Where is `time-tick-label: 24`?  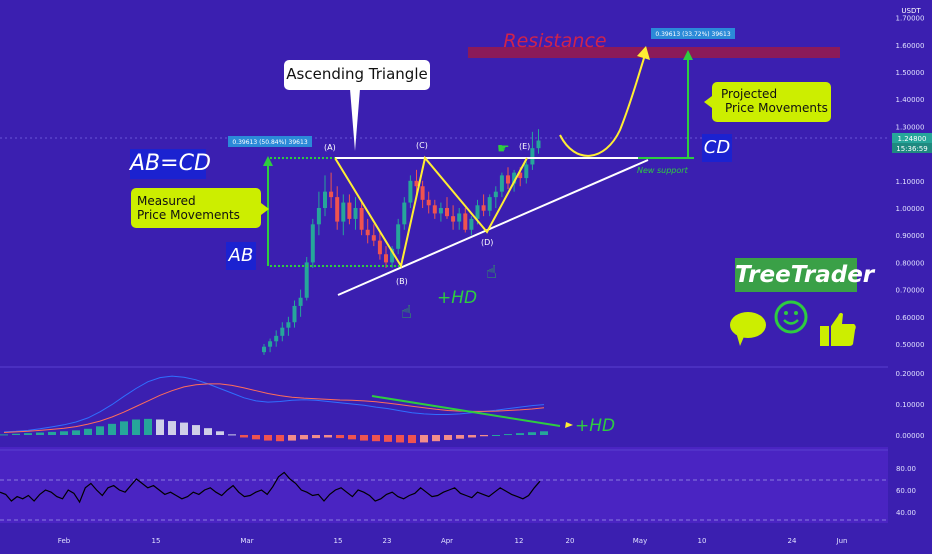
time-tick-label: 24 is located at coordinates (792, 541).